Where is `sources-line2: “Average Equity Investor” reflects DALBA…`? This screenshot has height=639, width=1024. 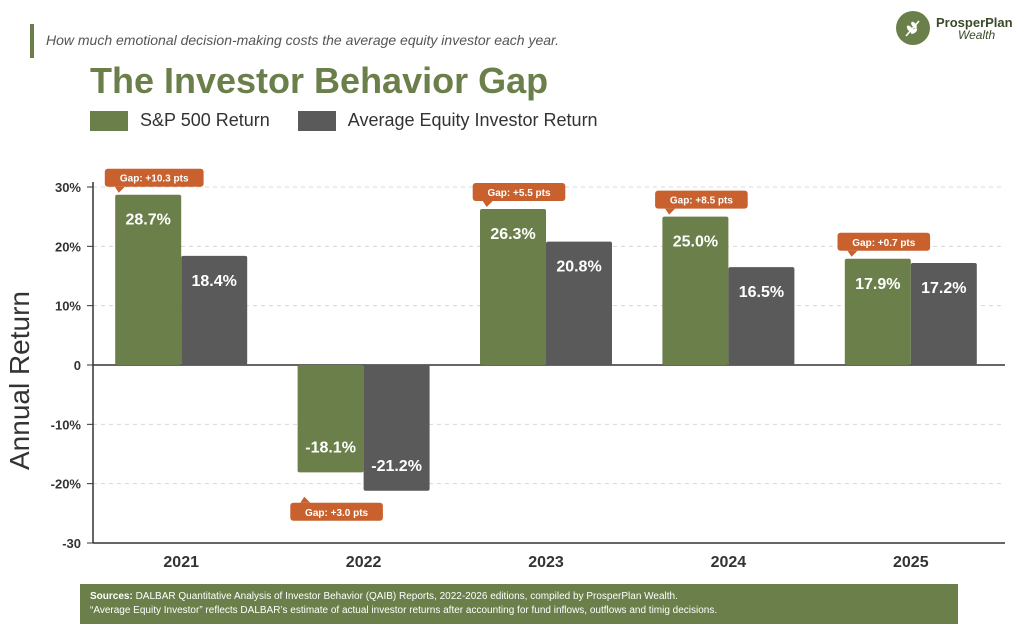
sources-line2: “Average Equity Investor” reflects DALBA… is located at coordinates (404, 610).